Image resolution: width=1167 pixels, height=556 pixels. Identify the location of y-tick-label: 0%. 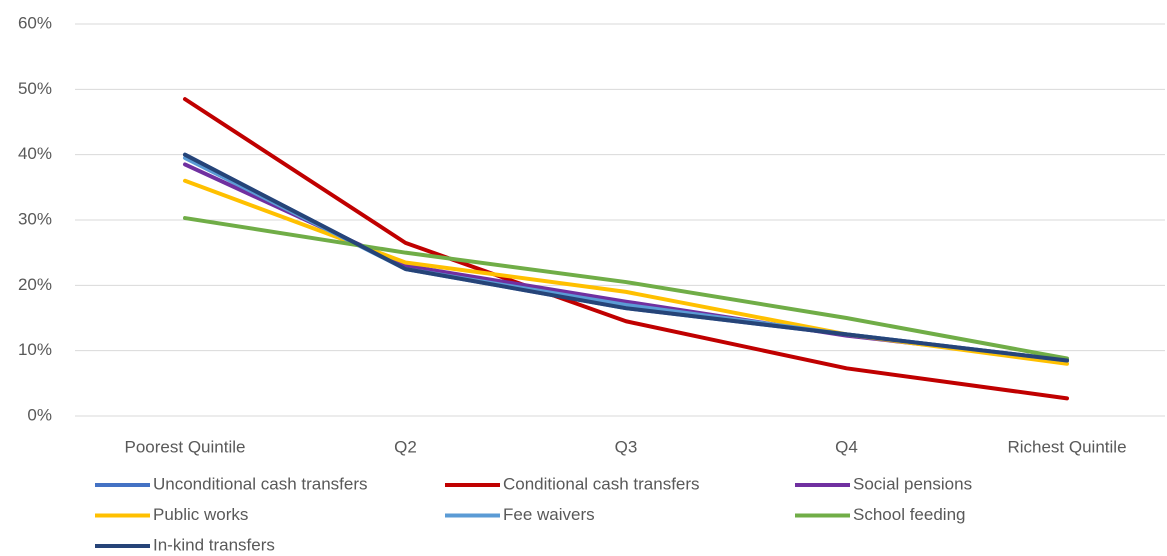
(39, 414).